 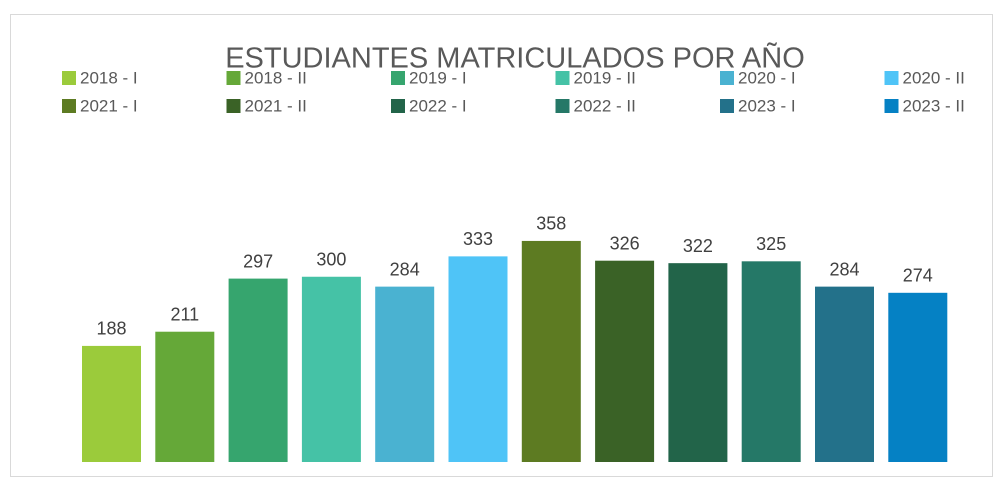 What do you see at coordinates (478, 239) in the screenshot?
I see `data-label: 333` at bounding box center [478, 239].